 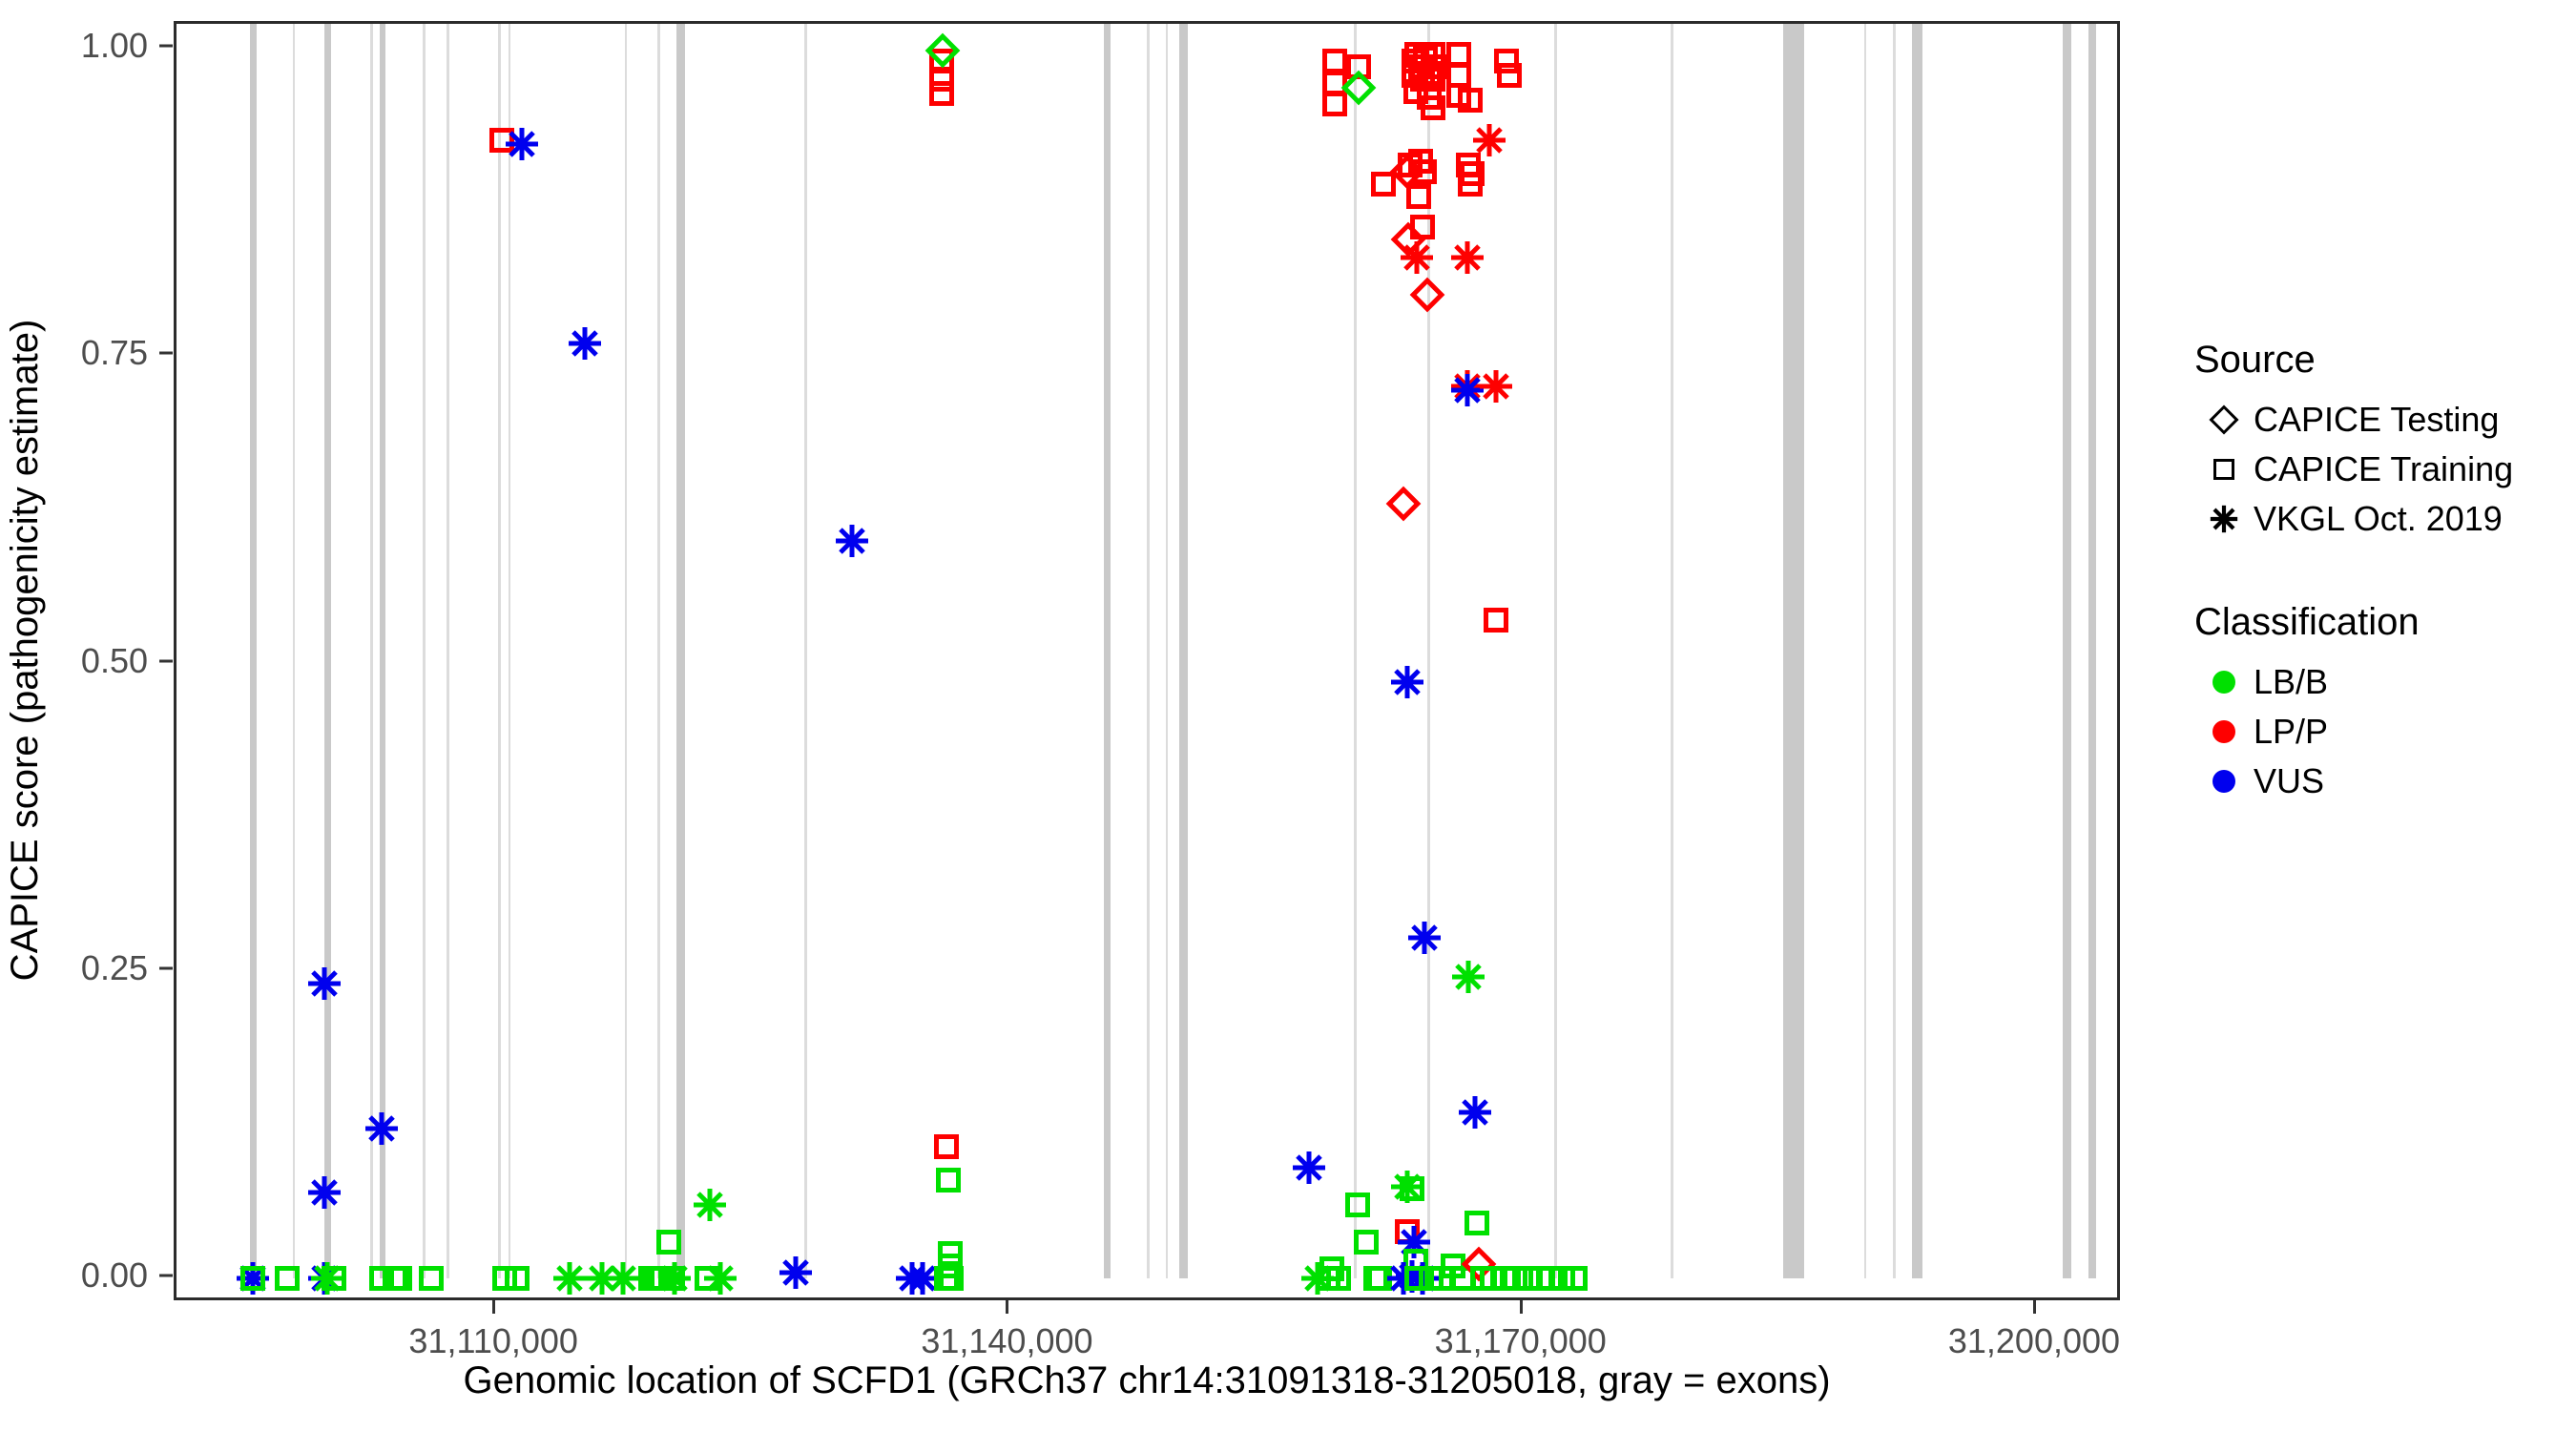 What do you see at coordinates (2224, 519) in the screenshot?
I see `asterisk-icon` at bounding box center [2224, 519].